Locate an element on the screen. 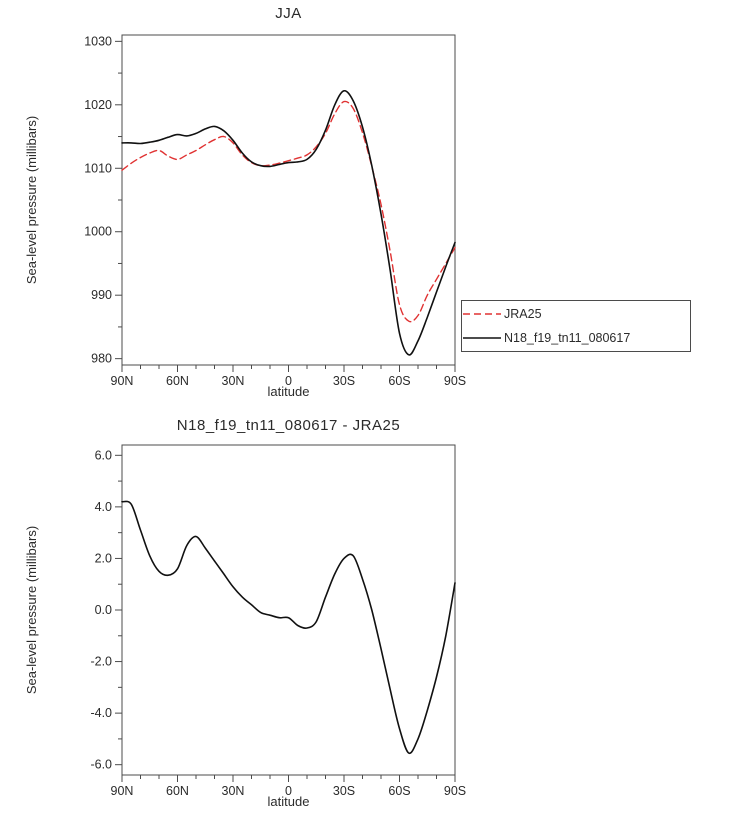 The width and height of the screenshot is (733, 826). y-tick-label: -2.0 is located at coordinates (101, 662).